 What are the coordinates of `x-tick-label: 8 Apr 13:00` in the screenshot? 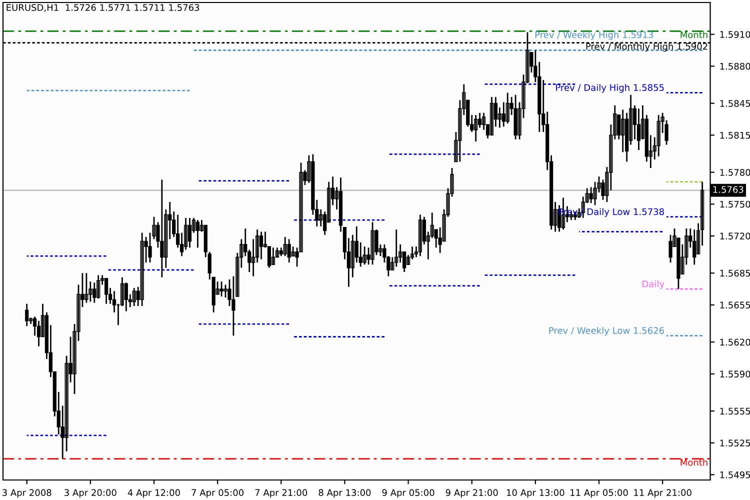 It's located at (344, 493).